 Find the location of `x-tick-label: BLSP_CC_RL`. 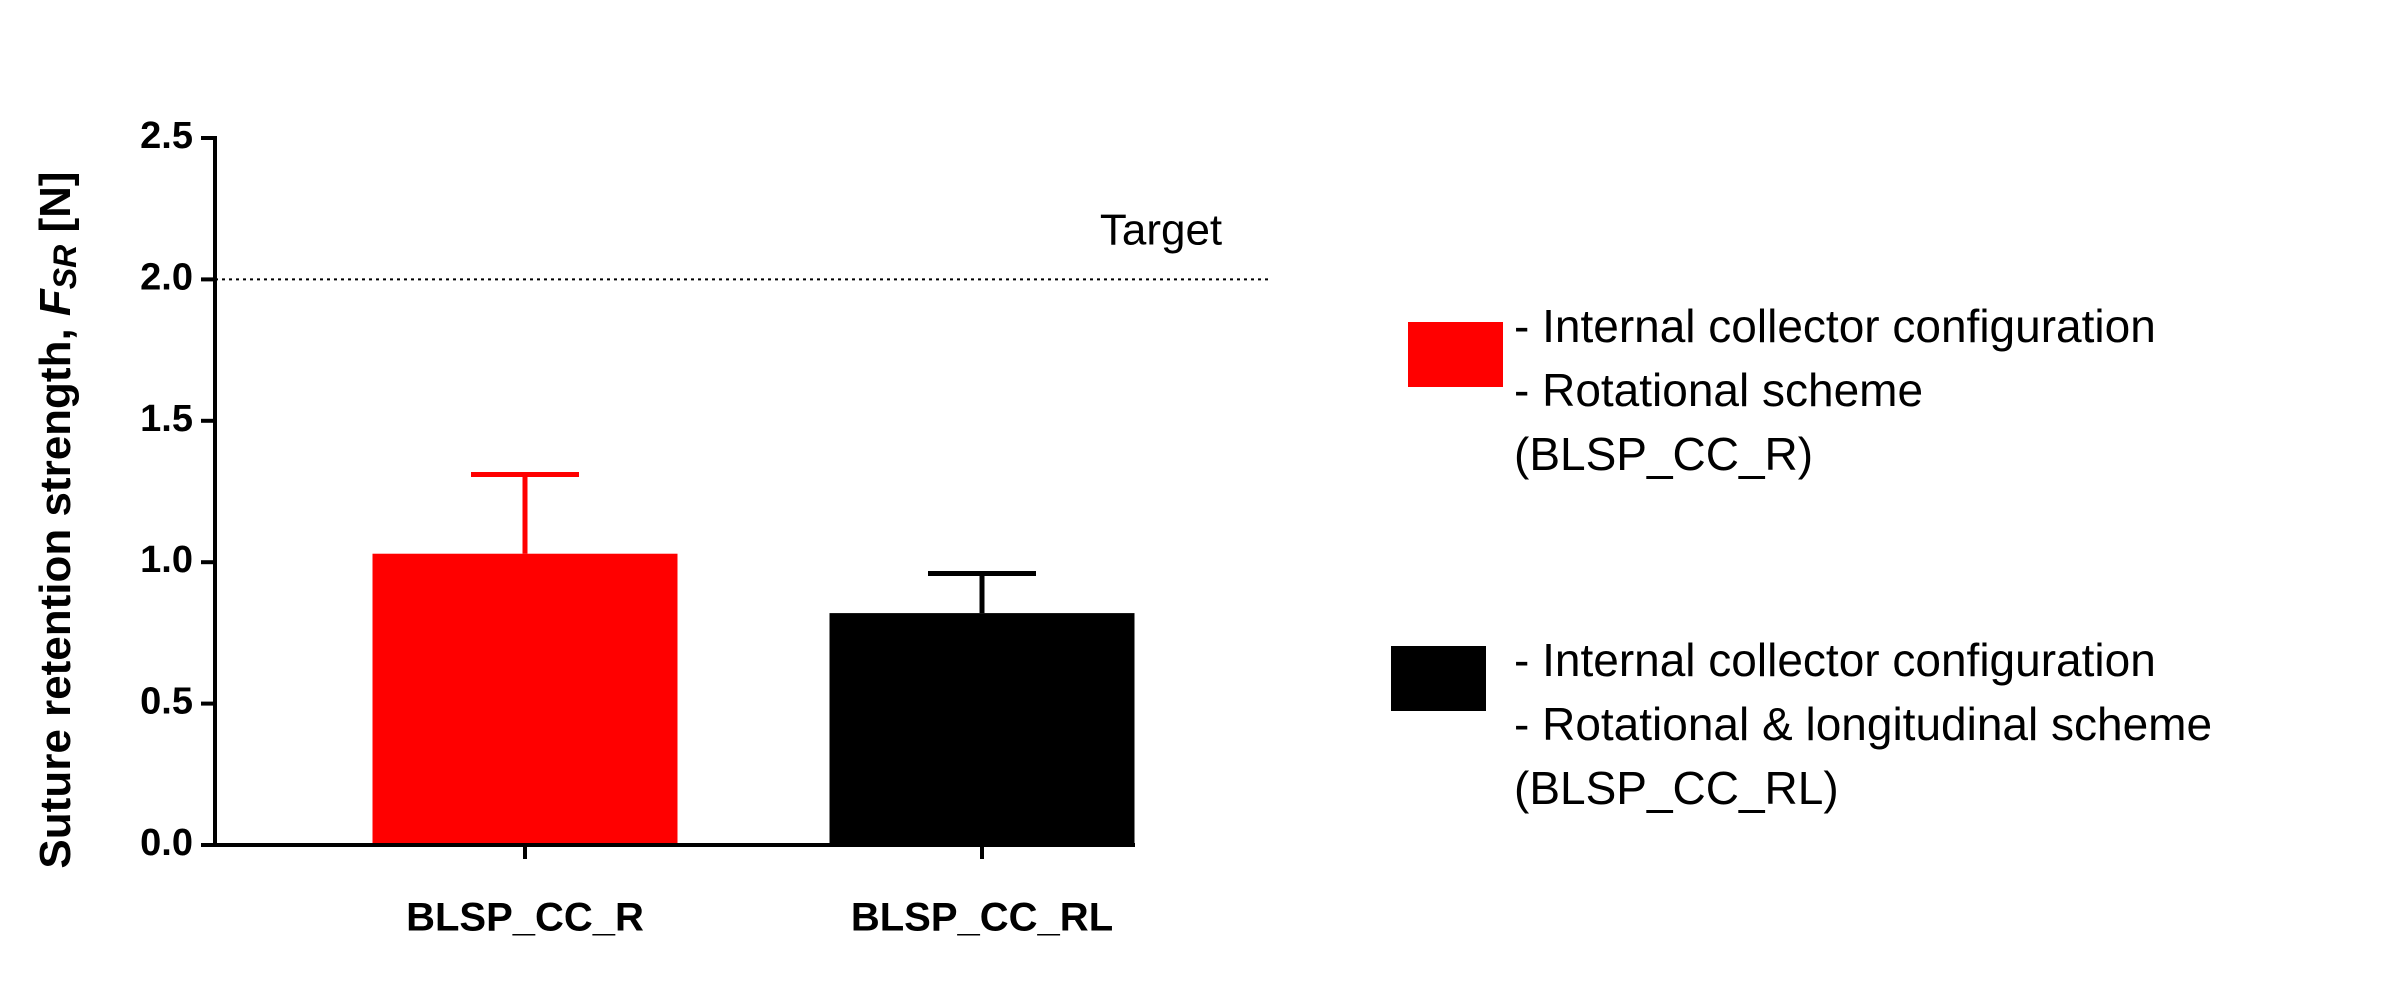

x-tick-label: BLSP_CC_RL is located at coordinates (982, 918).